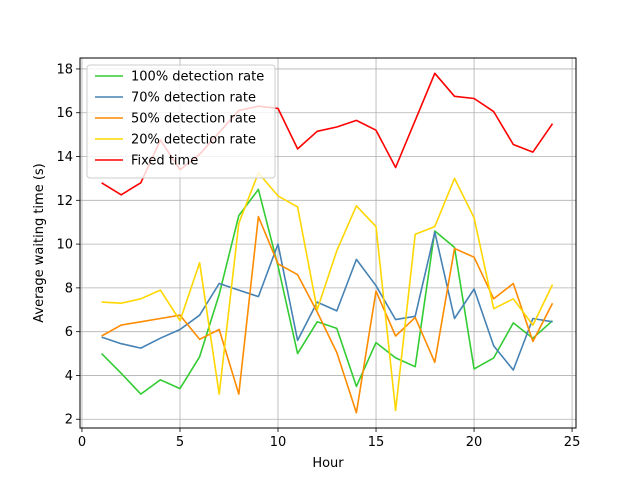  I want to click on legend-entry: 70% detection rate, so click(193, 98).